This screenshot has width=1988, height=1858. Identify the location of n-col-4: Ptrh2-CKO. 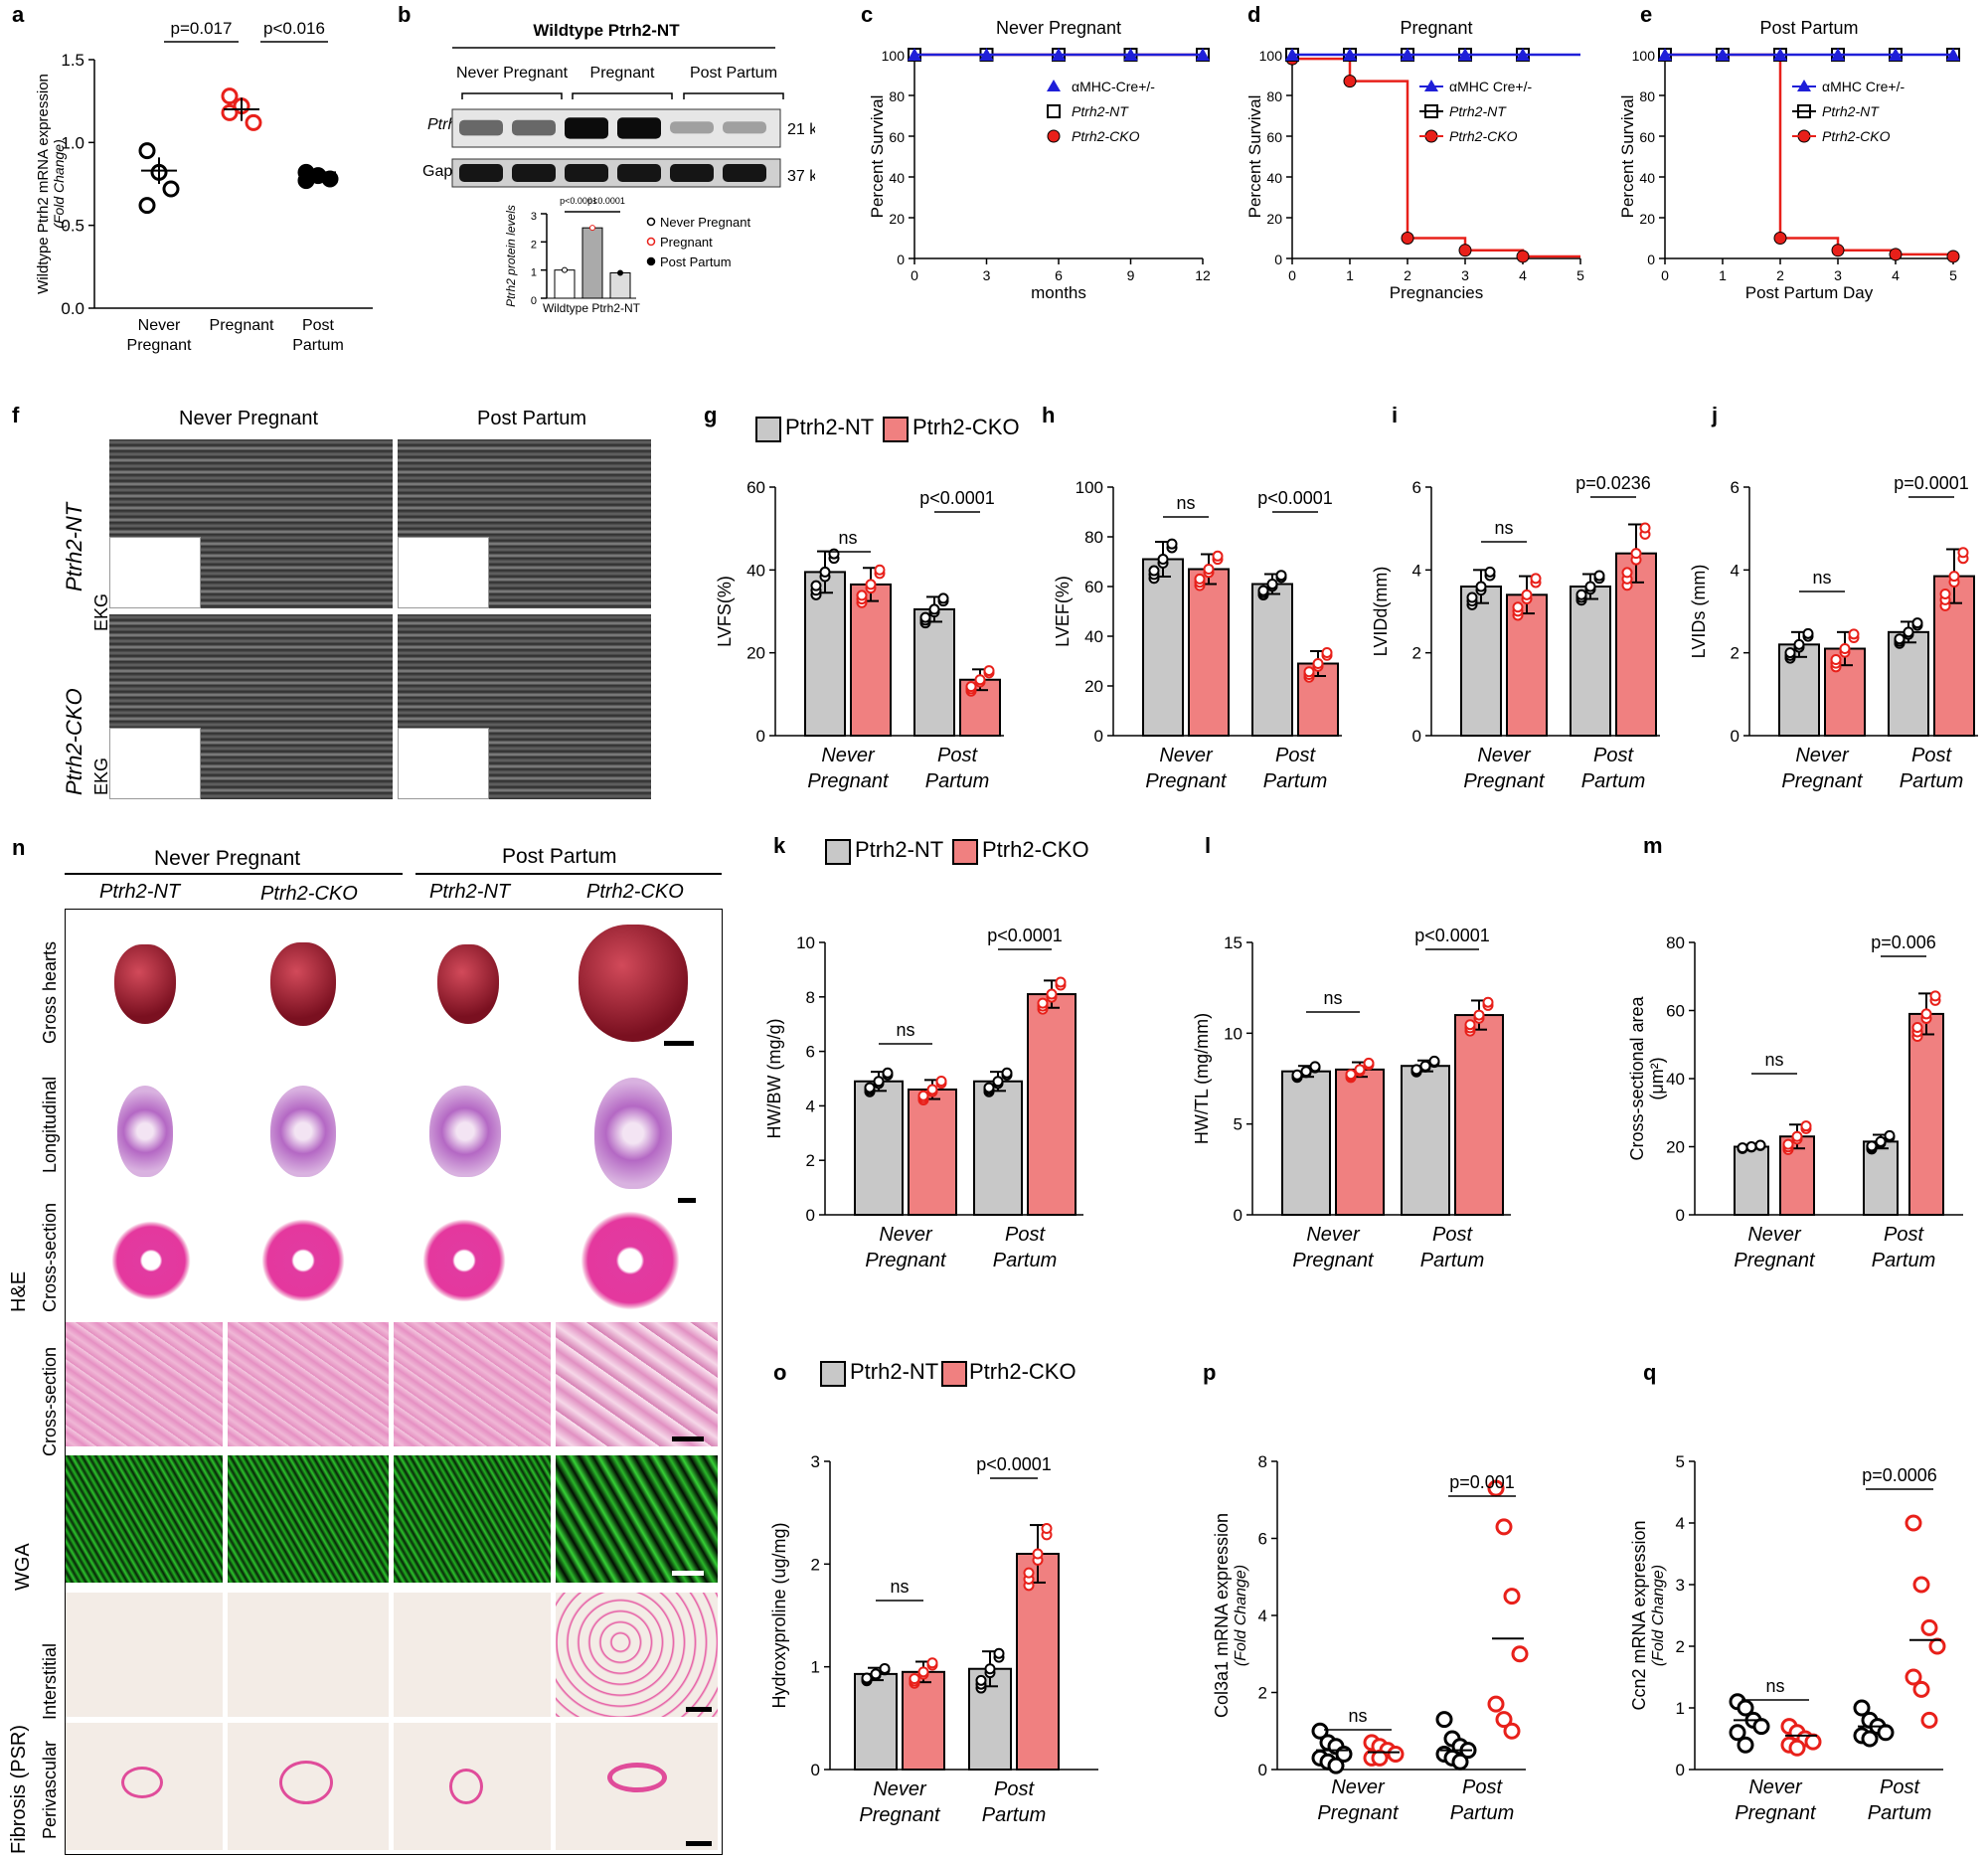
(635, 892).